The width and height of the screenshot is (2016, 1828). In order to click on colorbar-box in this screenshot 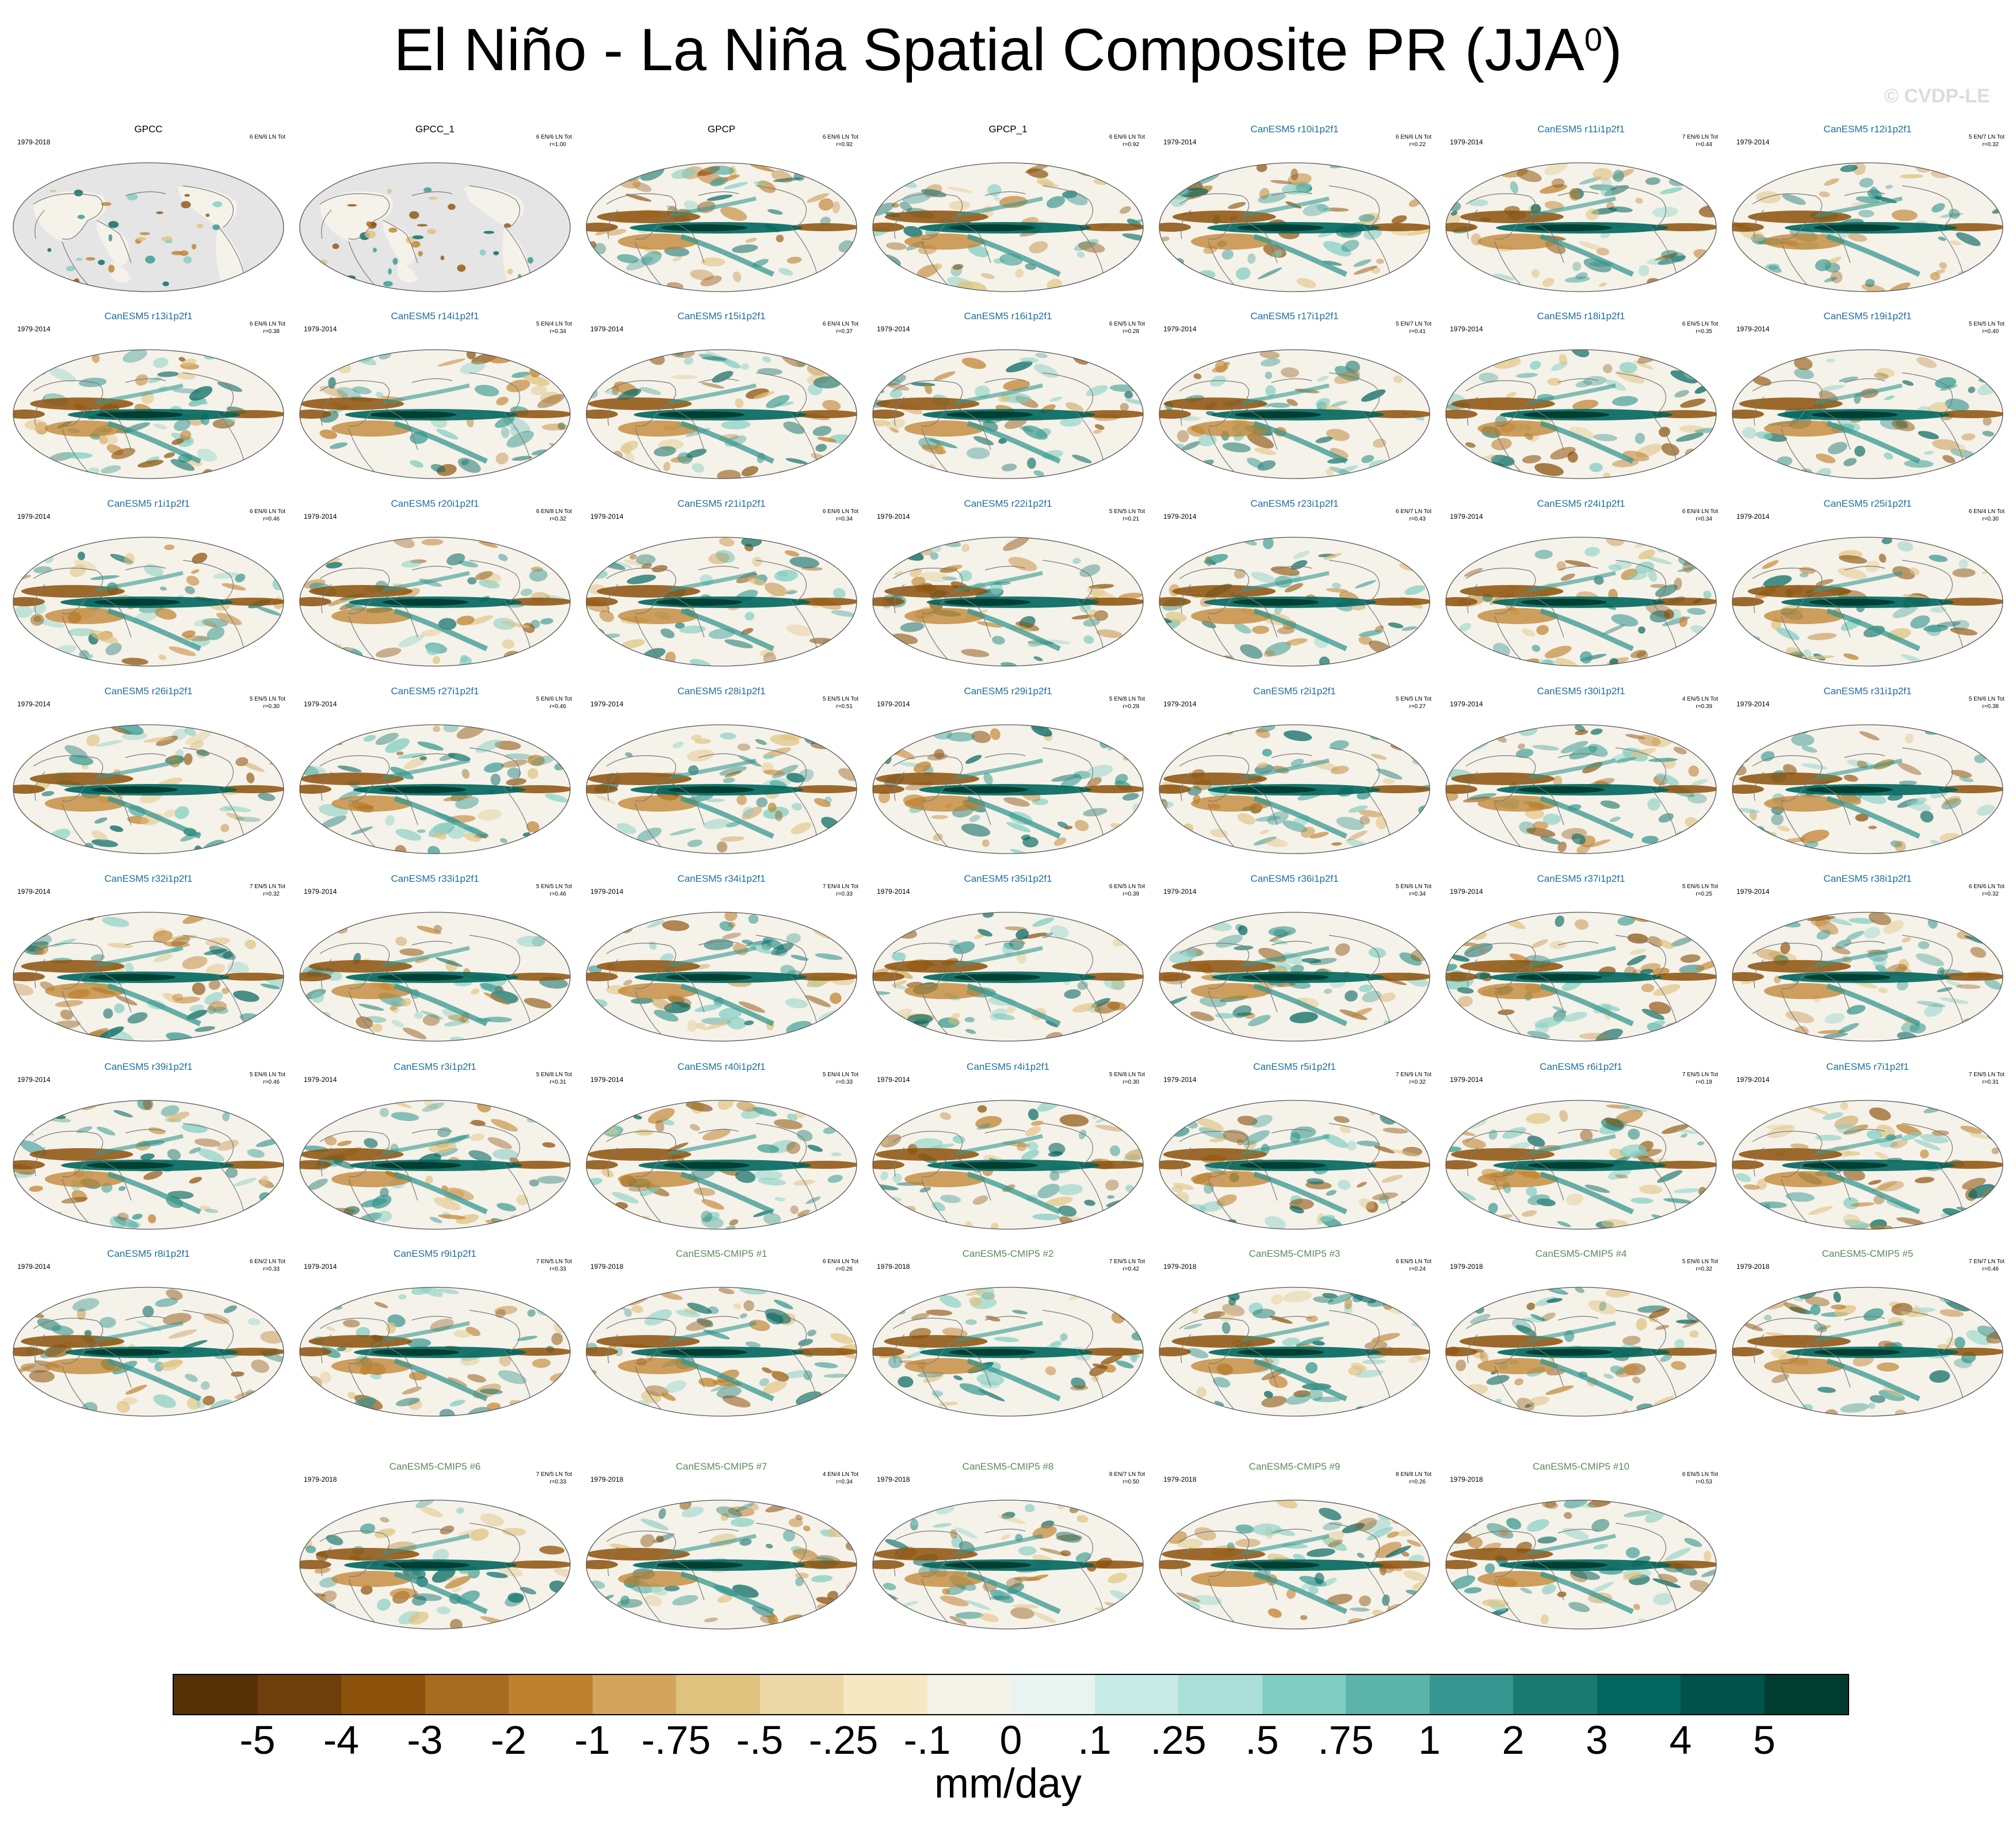, I will do `click(1555, 1694)`.